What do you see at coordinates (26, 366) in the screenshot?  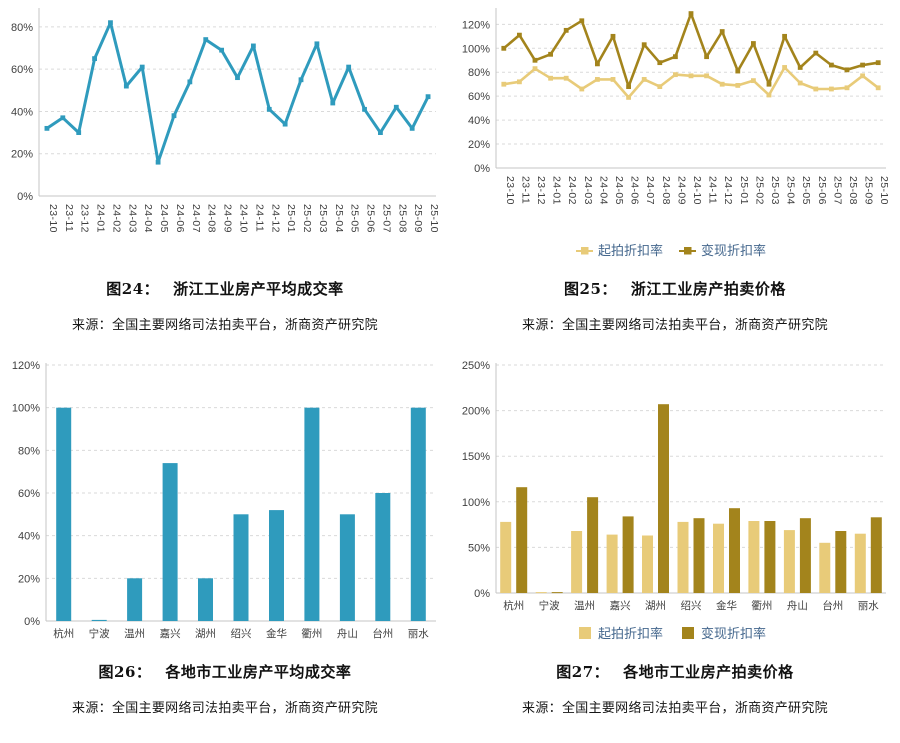 I see `svg-text: 120%` at bounding box center [26, 366].